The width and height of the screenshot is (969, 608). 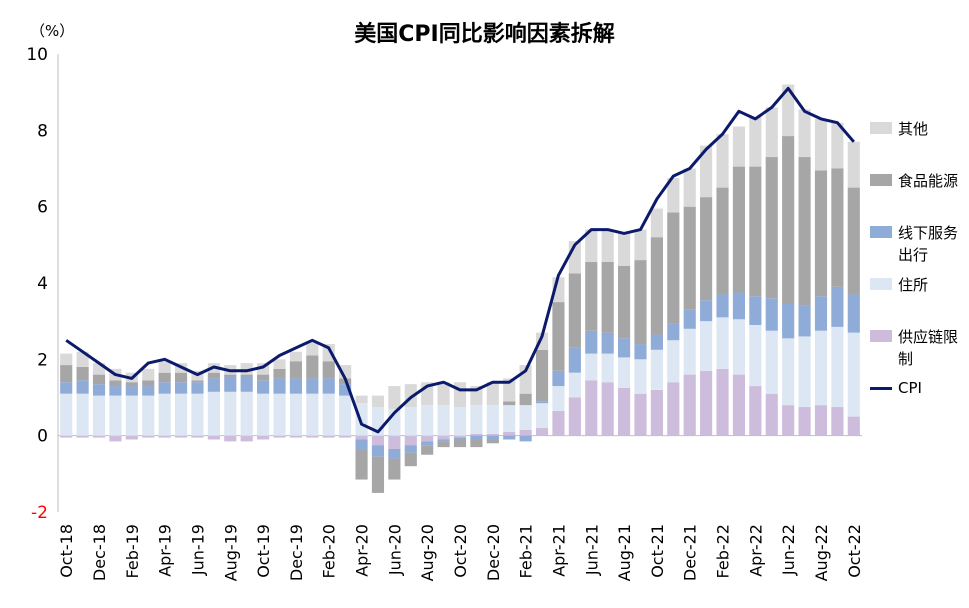 What do you see at coordinates (42, 208) in the screenshot?
I see `y-tick-label: 6` at bounding box center [42, 208].